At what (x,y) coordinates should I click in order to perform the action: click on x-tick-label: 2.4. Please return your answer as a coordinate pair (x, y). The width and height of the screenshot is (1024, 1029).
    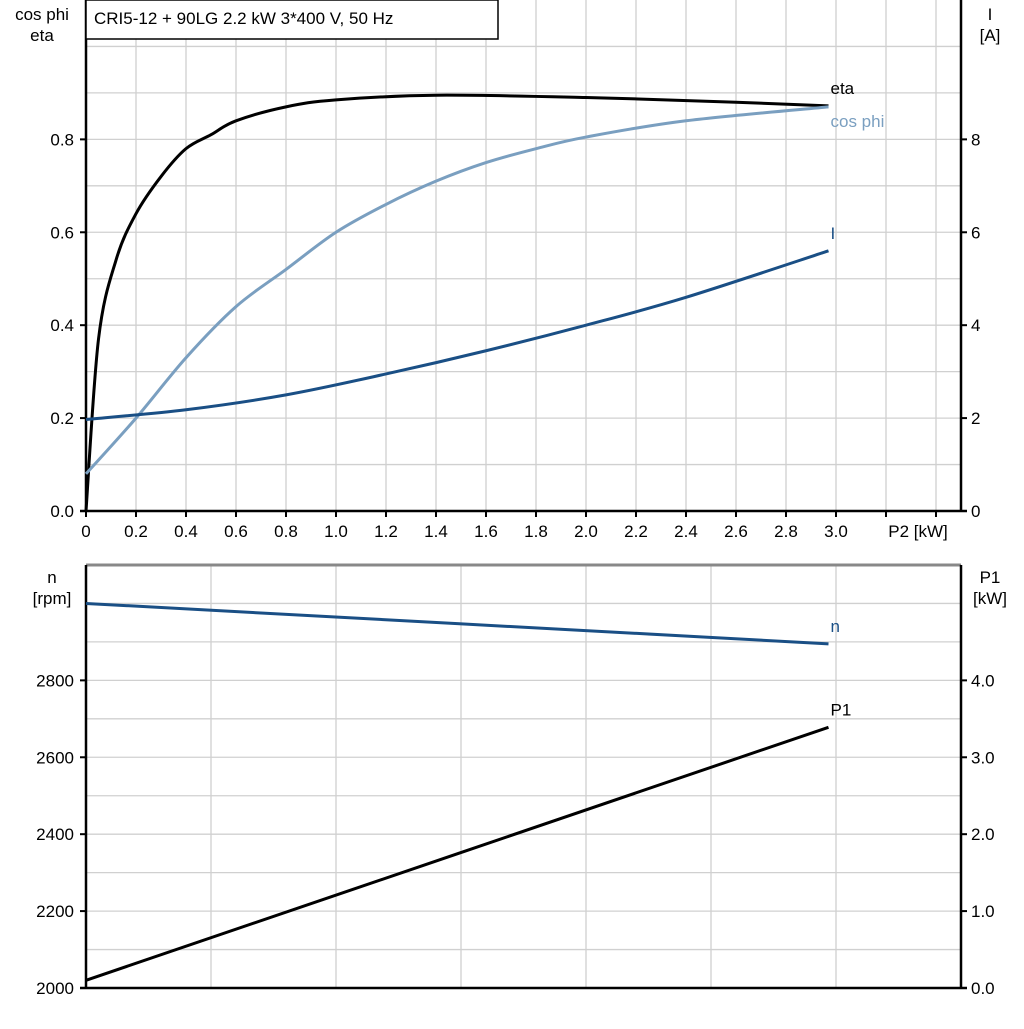
    Looking at the image, I should click on (686, 531).